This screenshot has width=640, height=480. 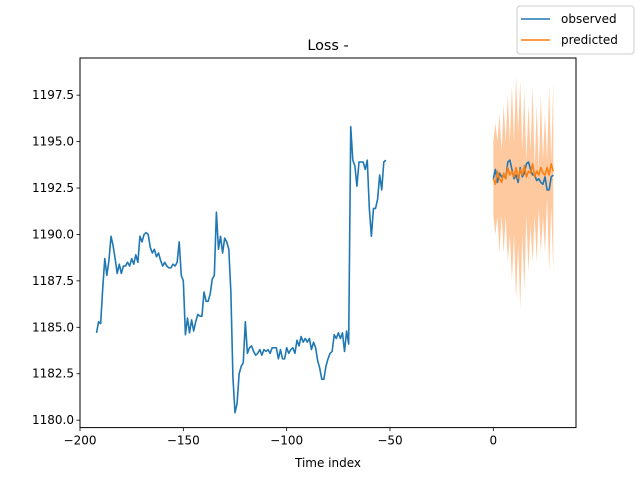 I want to click on y-tick-label: 1197.5, so click(x=53, y=95).